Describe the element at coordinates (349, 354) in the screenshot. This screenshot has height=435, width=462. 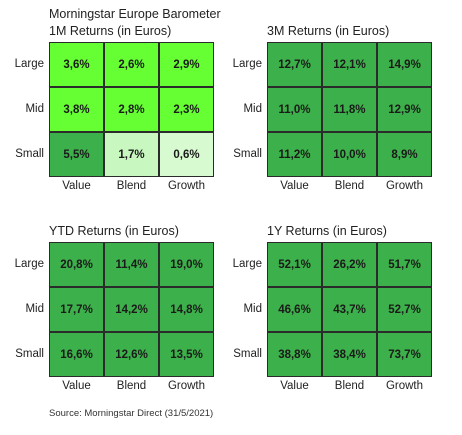
I see `heatmap-cell: 38,4%` at that location.